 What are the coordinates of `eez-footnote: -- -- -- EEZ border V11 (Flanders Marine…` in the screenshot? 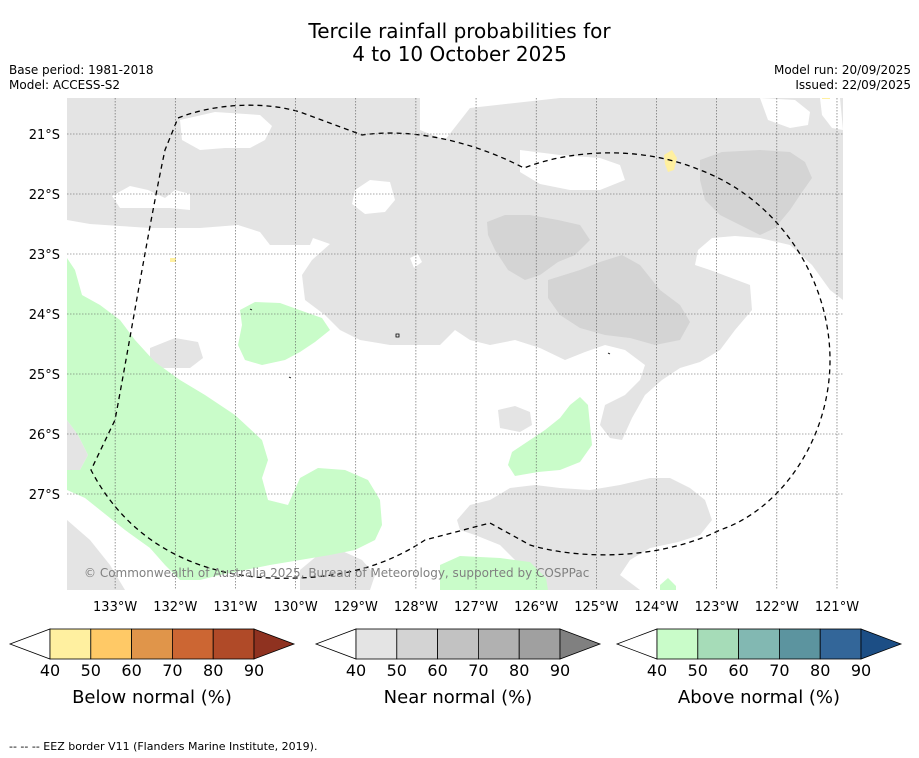 It's located at (163, 746).